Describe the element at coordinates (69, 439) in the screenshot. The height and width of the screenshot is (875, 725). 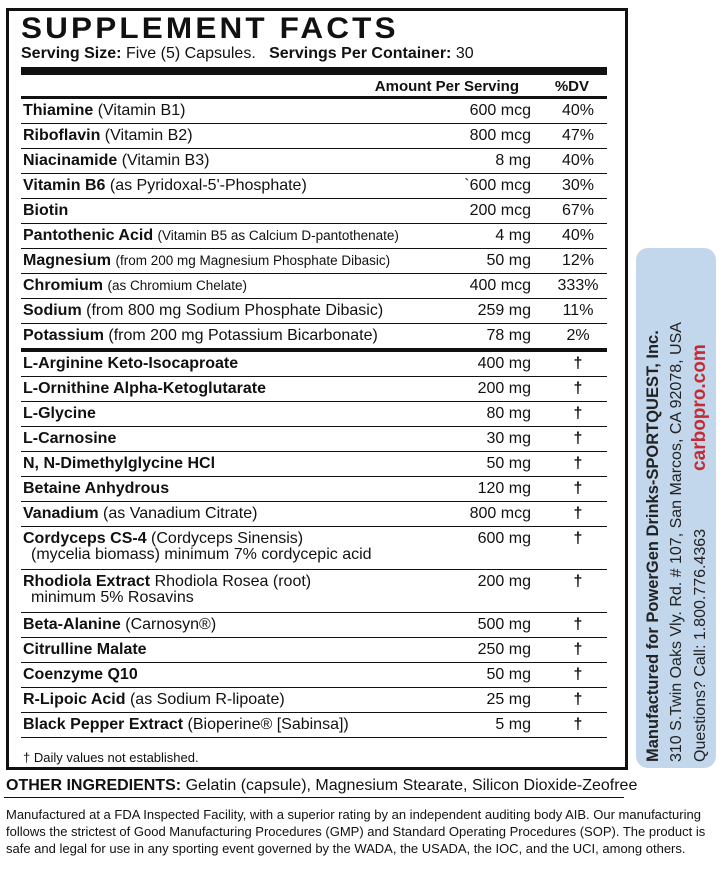
I see `name-cell: L-Carnosine` at that location.